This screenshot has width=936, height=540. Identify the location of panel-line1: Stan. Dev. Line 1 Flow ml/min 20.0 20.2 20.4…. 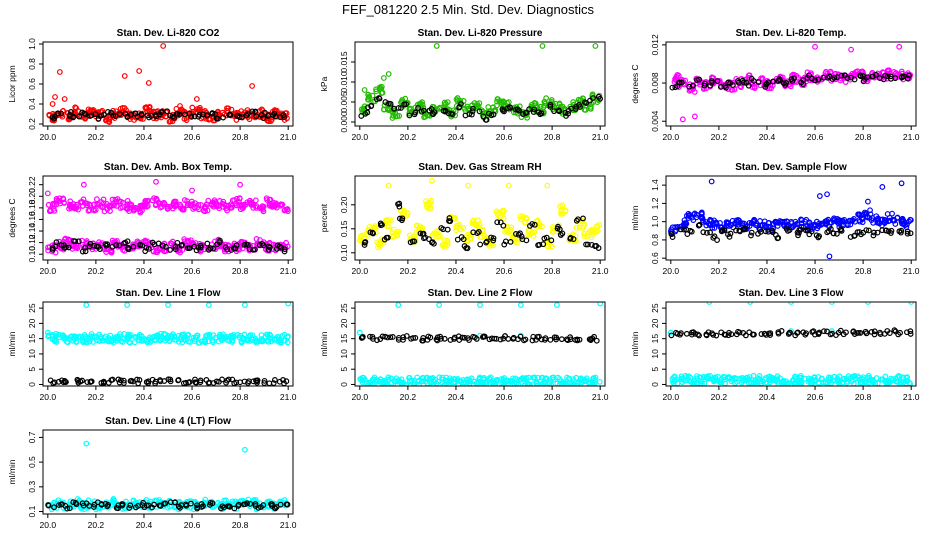
(152, 345).